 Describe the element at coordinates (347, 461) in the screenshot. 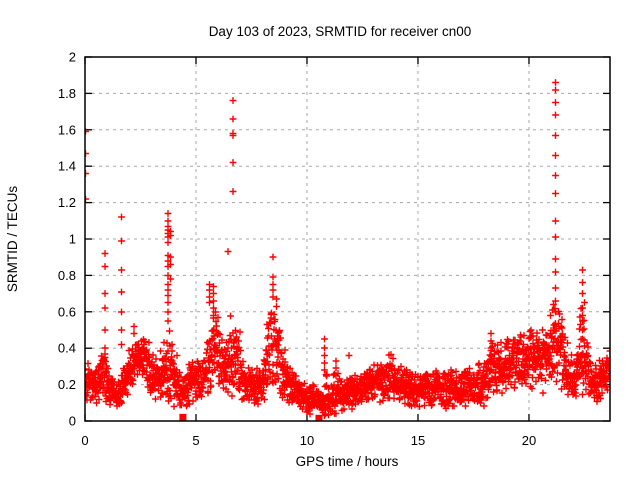

I see `x-axis-label: GPS time / hours` at that location.